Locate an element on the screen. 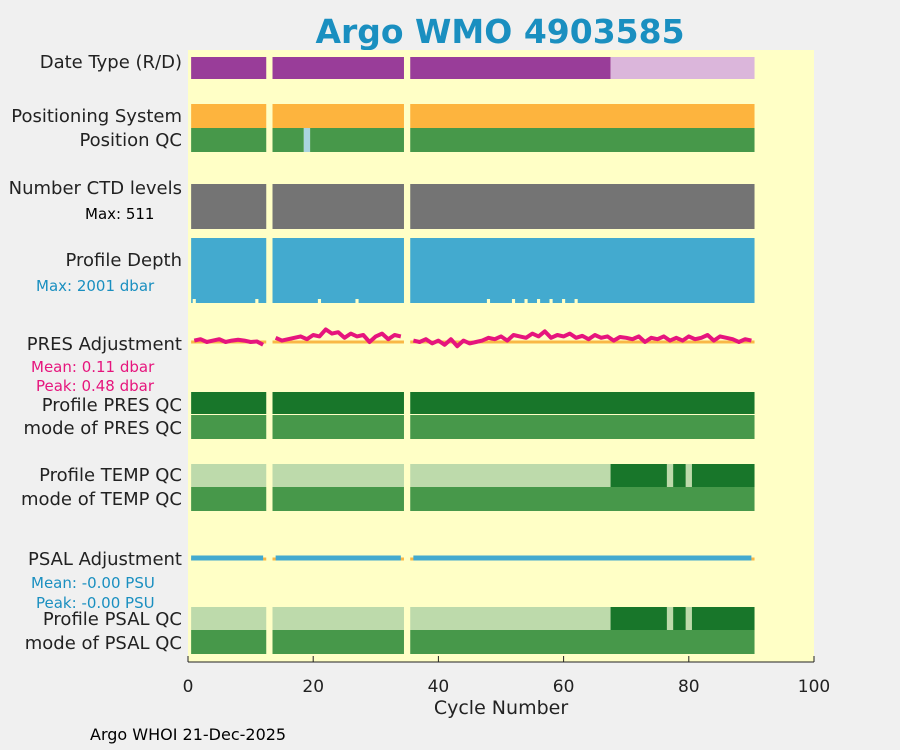 The height and width of the screenshot is (750, 900). label-positioning: Positioning System is located at coordinates (96, 116).